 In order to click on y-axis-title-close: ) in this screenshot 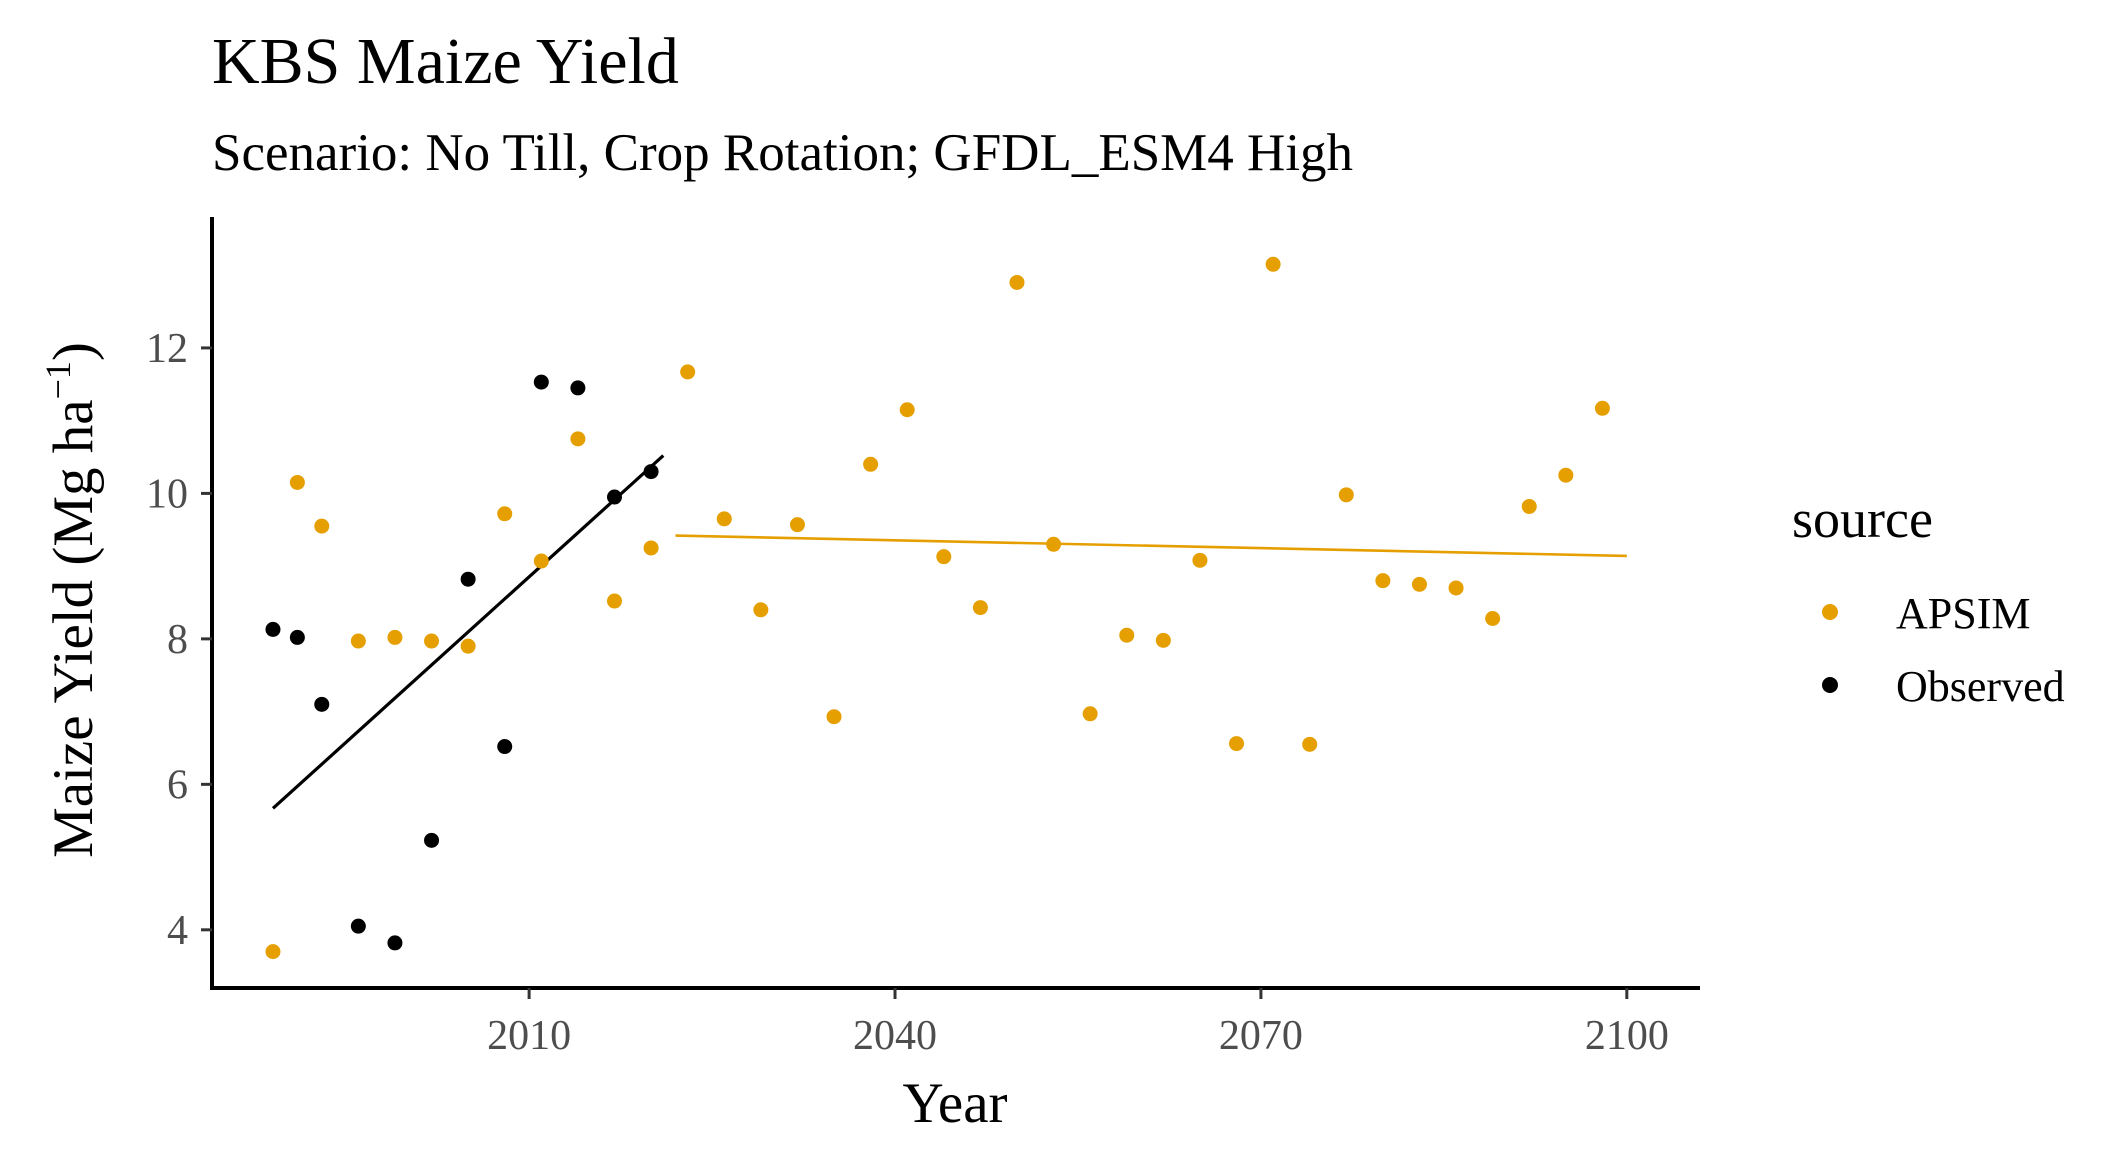, I will do `click(73, 351)`.